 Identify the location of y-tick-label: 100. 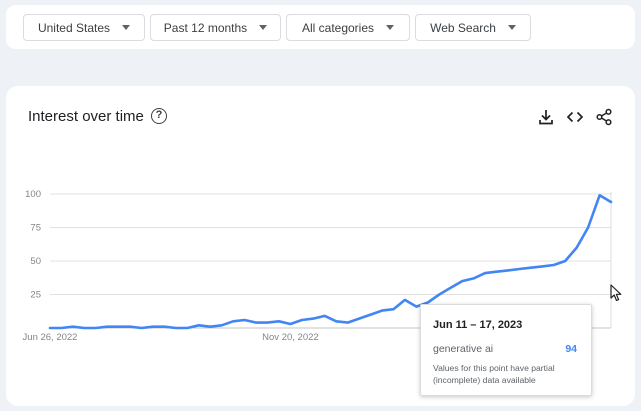
(33, 194).